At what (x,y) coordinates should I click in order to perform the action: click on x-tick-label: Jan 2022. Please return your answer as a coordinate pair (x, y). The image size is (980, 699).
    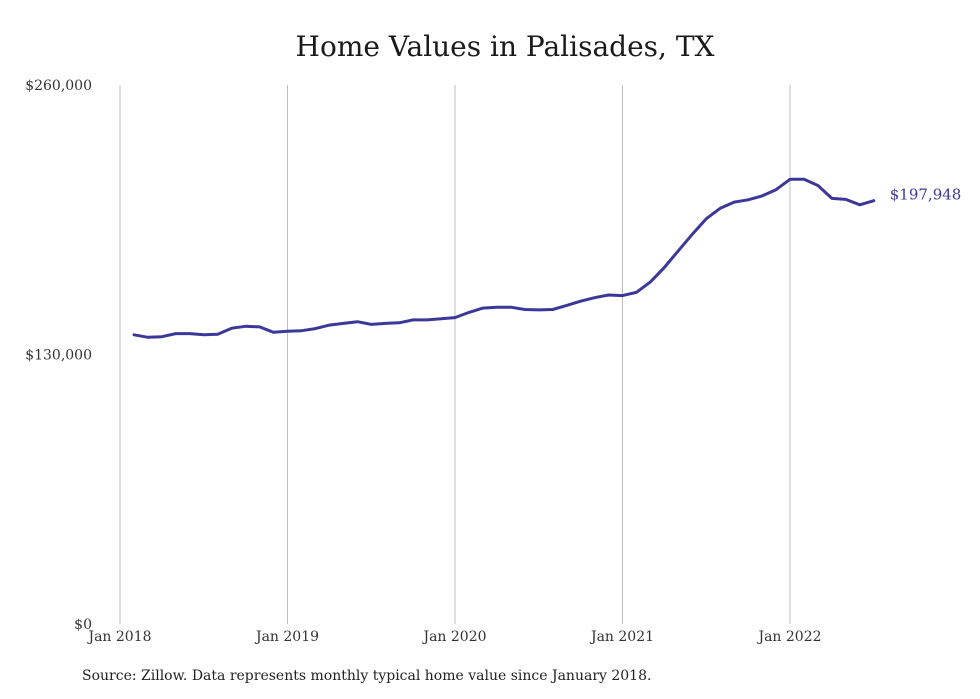
    Looking at the image, I should click on (788, 637).